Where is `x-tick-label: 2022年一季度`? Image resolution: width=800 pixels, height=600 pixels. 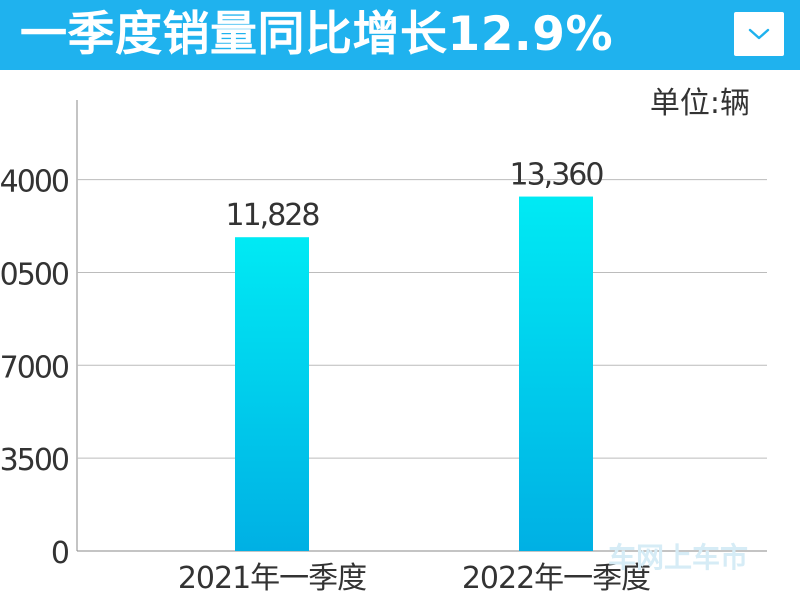 x-tick-label: 2022年一季度 is located at coordinates (556, 578).